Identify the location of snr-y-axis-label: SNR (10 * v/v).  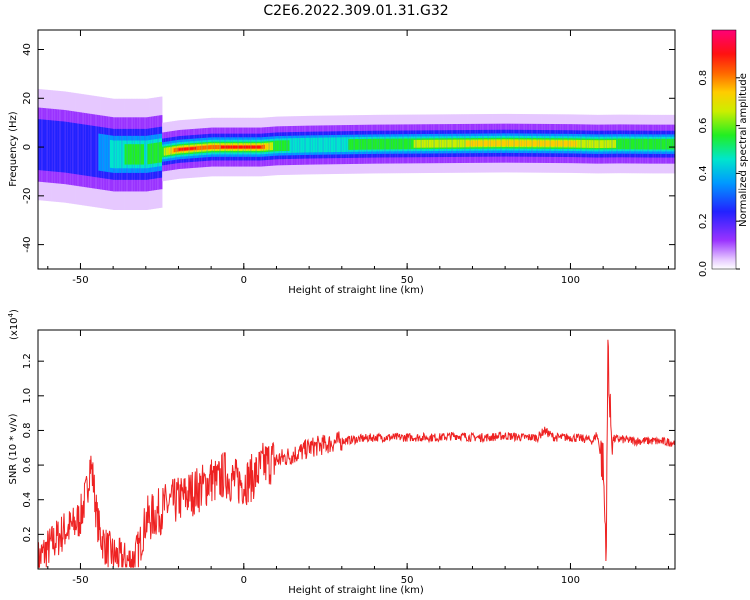
(13, 448).